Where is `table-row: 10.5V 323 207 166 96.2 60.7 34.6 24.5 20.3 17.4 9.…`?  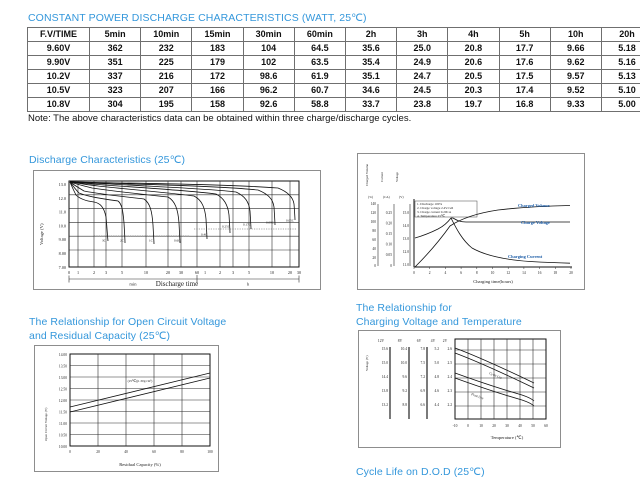
table-row: 10.5V 323 207 166 96.2 60.7 34.6 24.5 20.3 17.4 9.… is located at coordinates (333, 90).